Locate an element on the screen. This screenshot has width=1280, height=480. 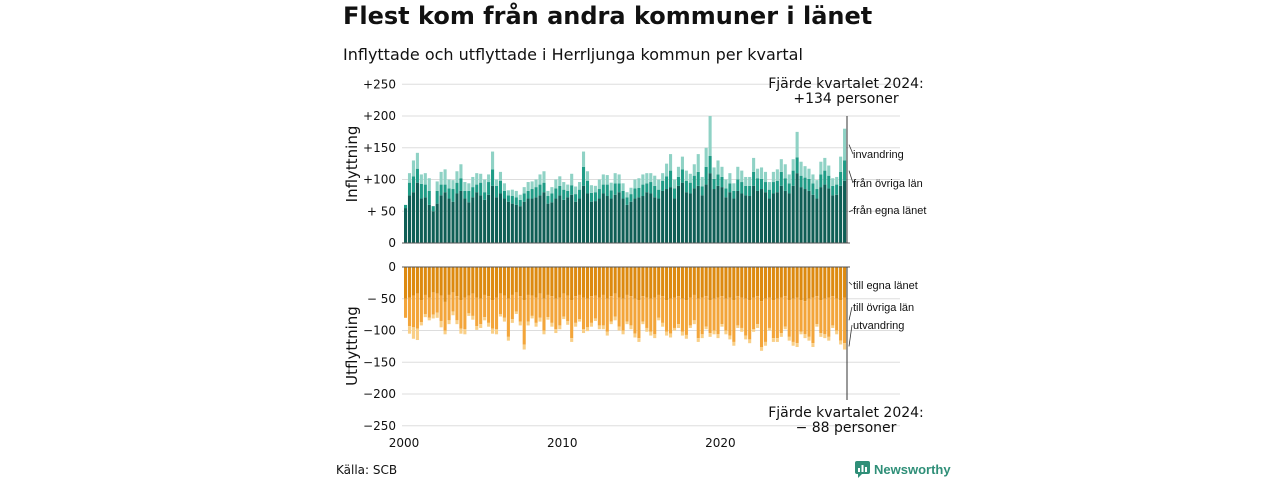
bar-chart-icon is located at coordinates (862, 469).